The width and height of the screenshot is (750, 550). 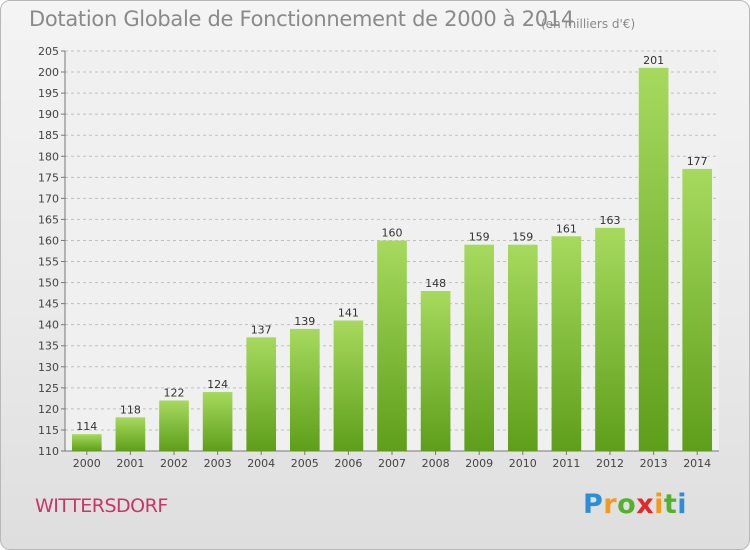 I want to click on y-tick-label: 170, so click(x=48, y=198).